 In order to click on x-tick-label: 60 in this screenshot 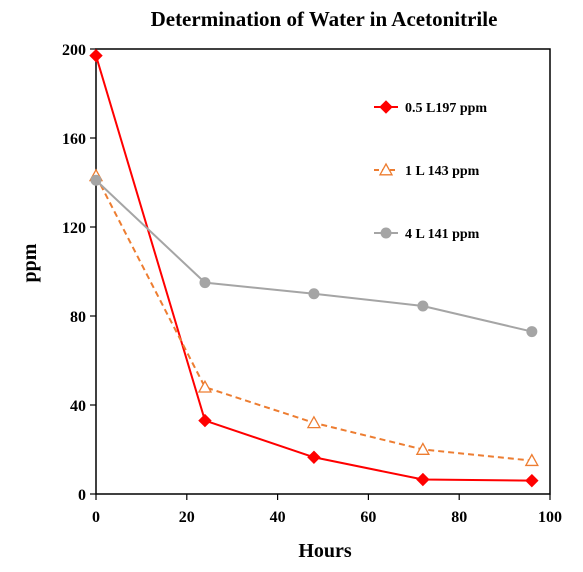, I will do `click(368, 517)`.